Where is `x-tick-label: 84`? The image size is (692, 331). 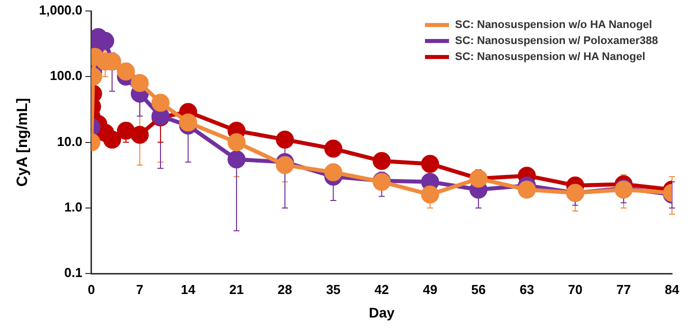 x-tick-label: 84 is located at coordinates (672, 289).